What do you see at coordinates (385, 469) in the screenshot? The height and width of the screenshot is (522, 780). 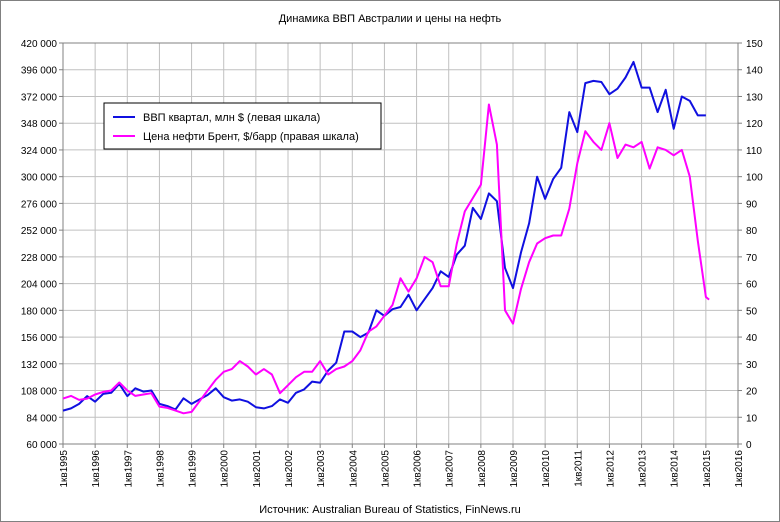 I see `x-tick-label: 1кв2005` at bounding box center [385, 469].